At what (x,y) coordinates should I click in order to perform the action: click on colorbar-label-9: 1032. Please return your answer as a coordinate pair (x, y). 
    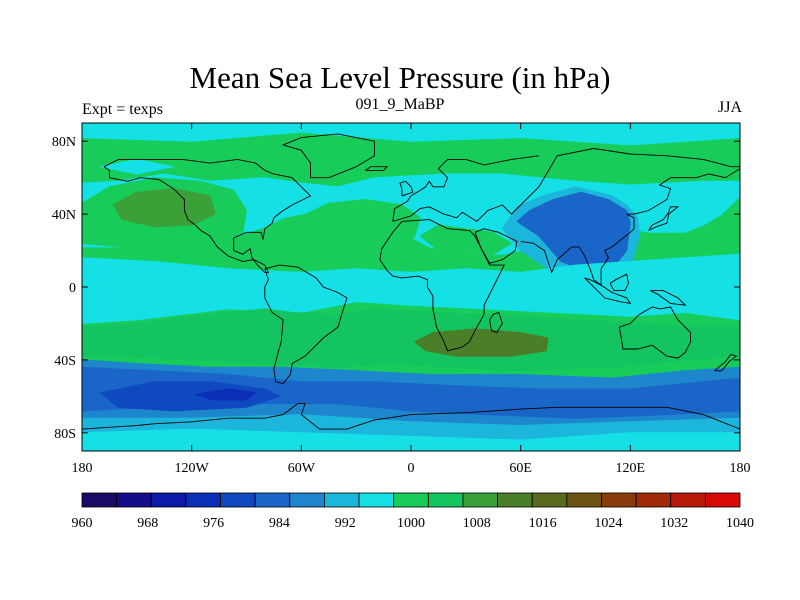
    Looking at the image, I should click on (674, 523).